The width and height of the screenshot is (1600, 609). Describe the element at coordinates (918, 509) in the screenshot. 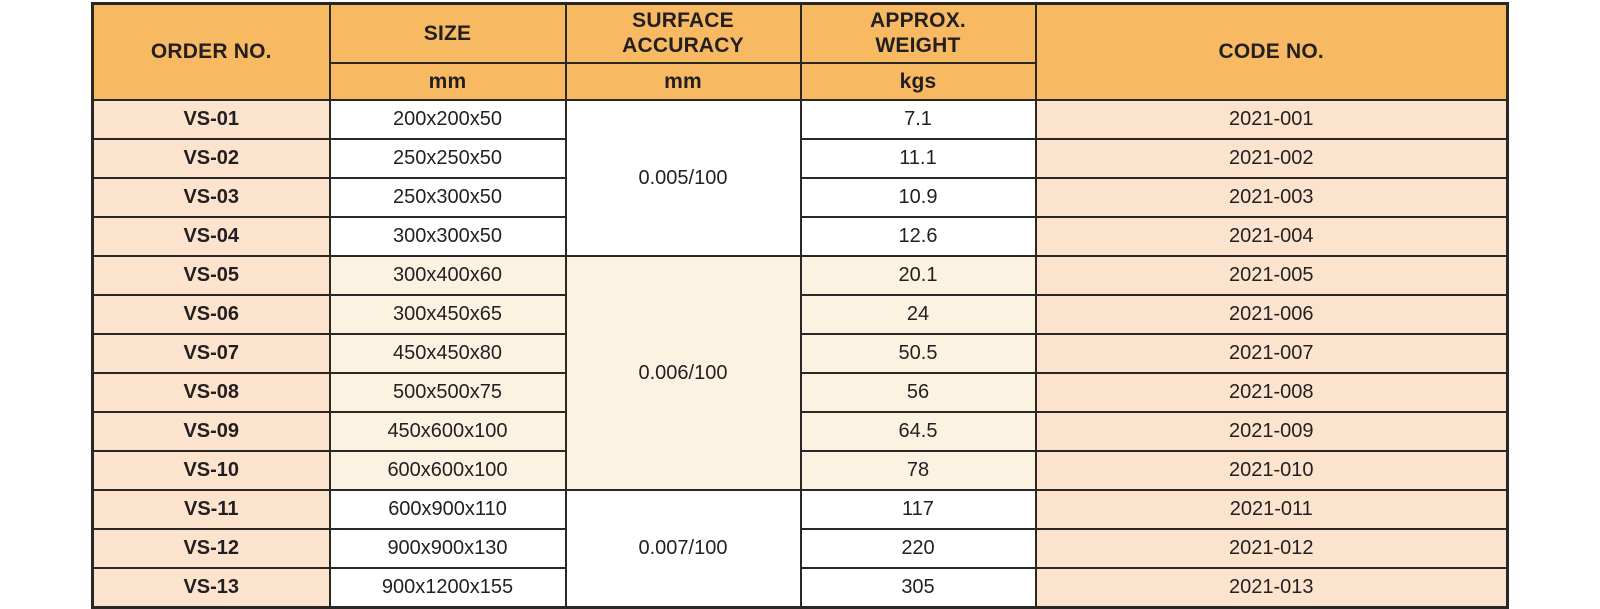

I see `weight-cell: 117` at that location.